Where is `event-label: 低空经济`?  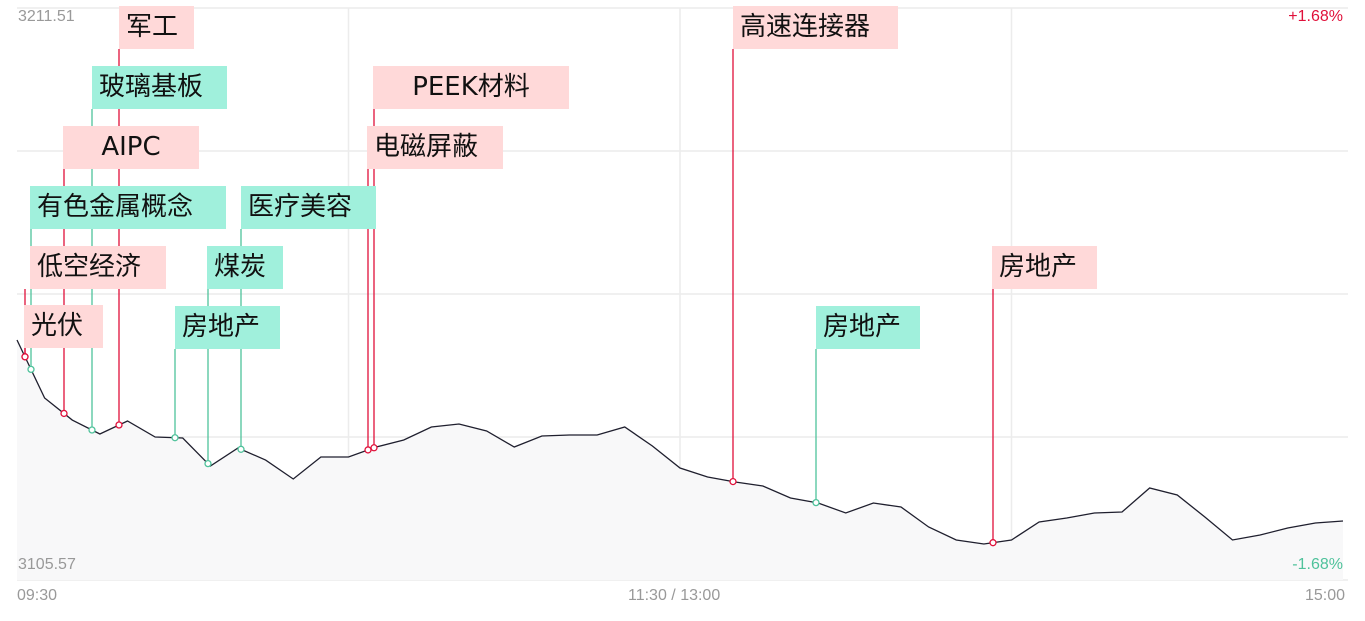 event-label: 低空经济 is located at coordinates (98, 267).